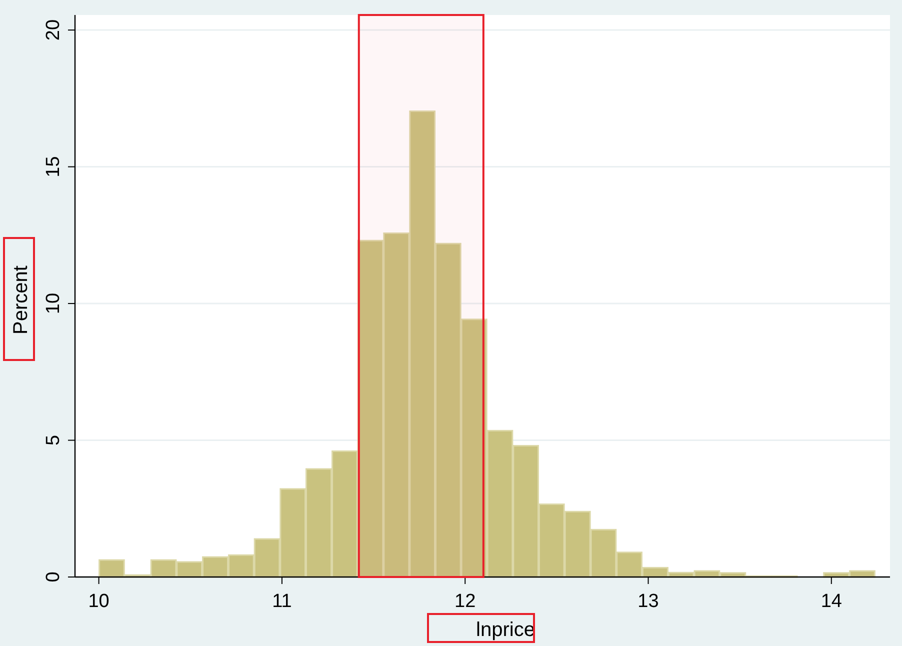 This screenshot has width=902, height=646. Describe the element at coordinates (282, 601) in the screenshot. I see `x-tick-label: 11` at that location.